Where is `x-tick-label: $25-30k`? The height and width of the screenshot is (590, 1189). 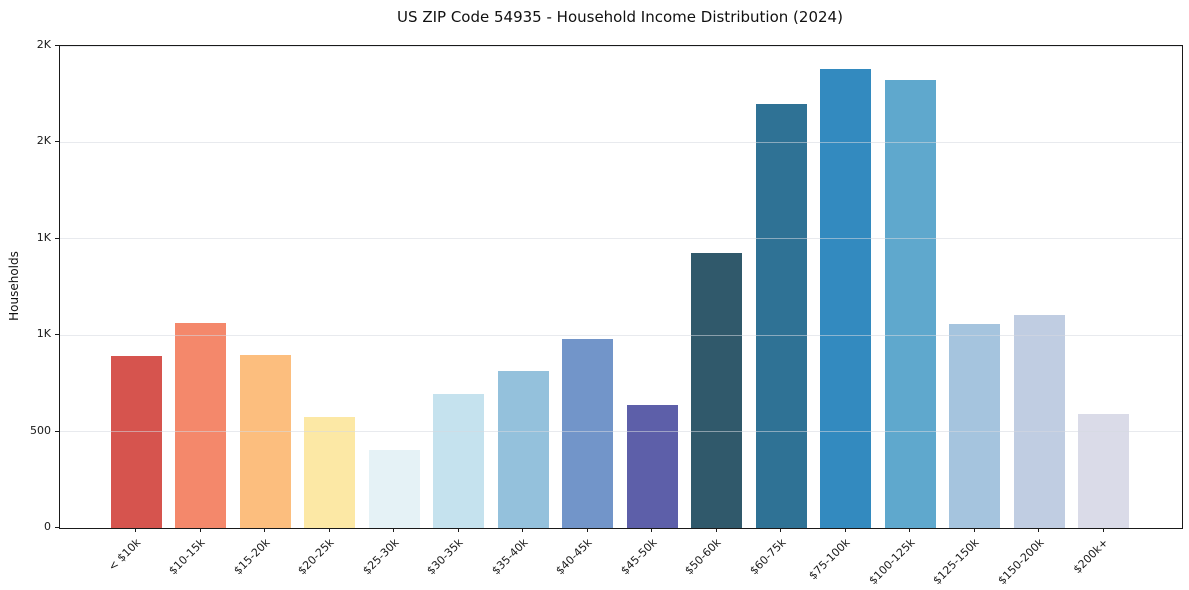
x-tick-label: $25-30k is located at coordinates (380, 557).